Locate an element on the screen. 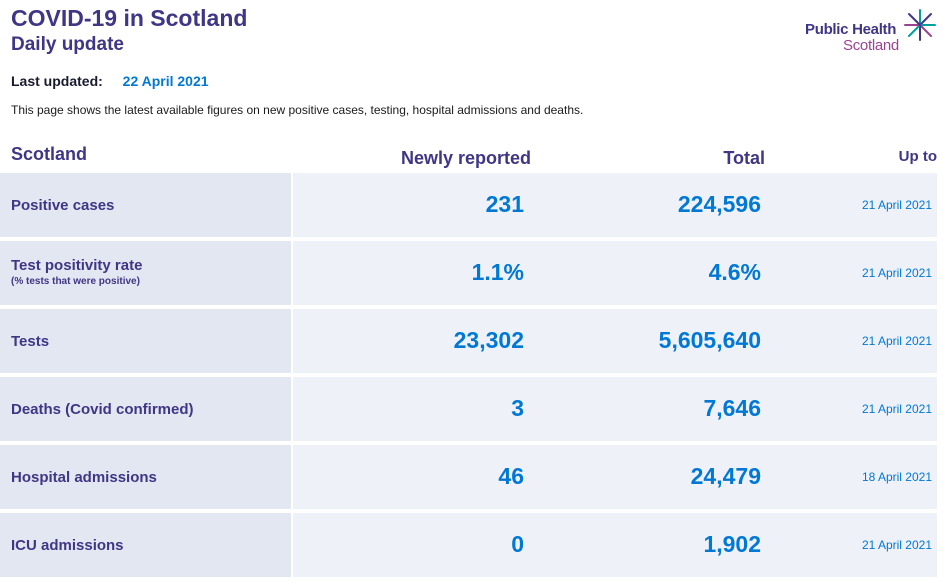  logo-text-scotland: Scotland is located at coordinates (871, 45).